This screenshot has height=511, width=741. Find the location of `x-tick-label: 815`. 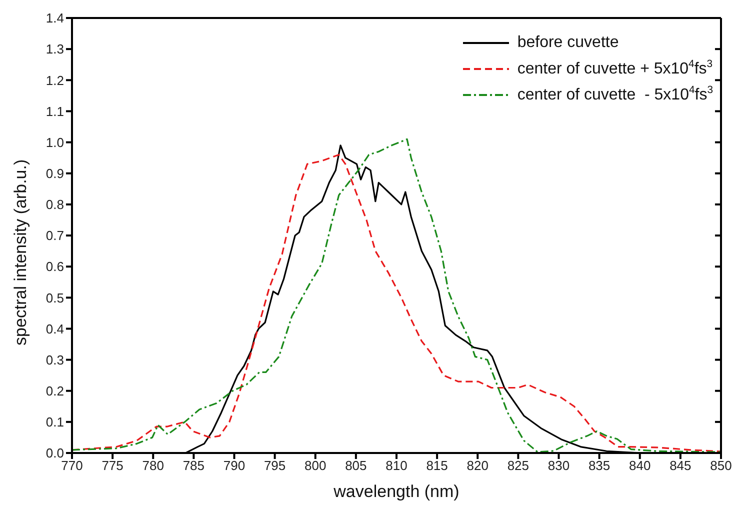

x-tick-label: 815 is located at coordinates (437, 466).